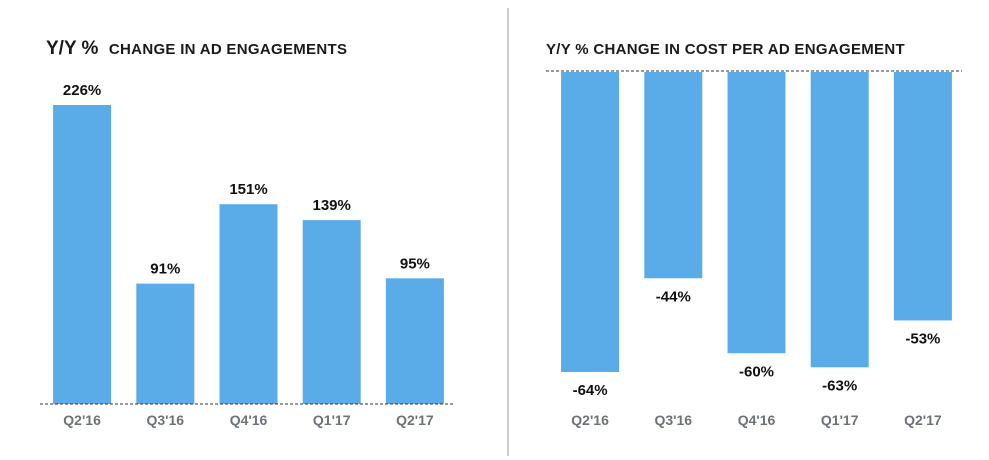  What do you see at coordinates (332, 420) in the screenshot?
I see `ad-engagements-tick-label: Q1'17` at bounding box center [332, 420].